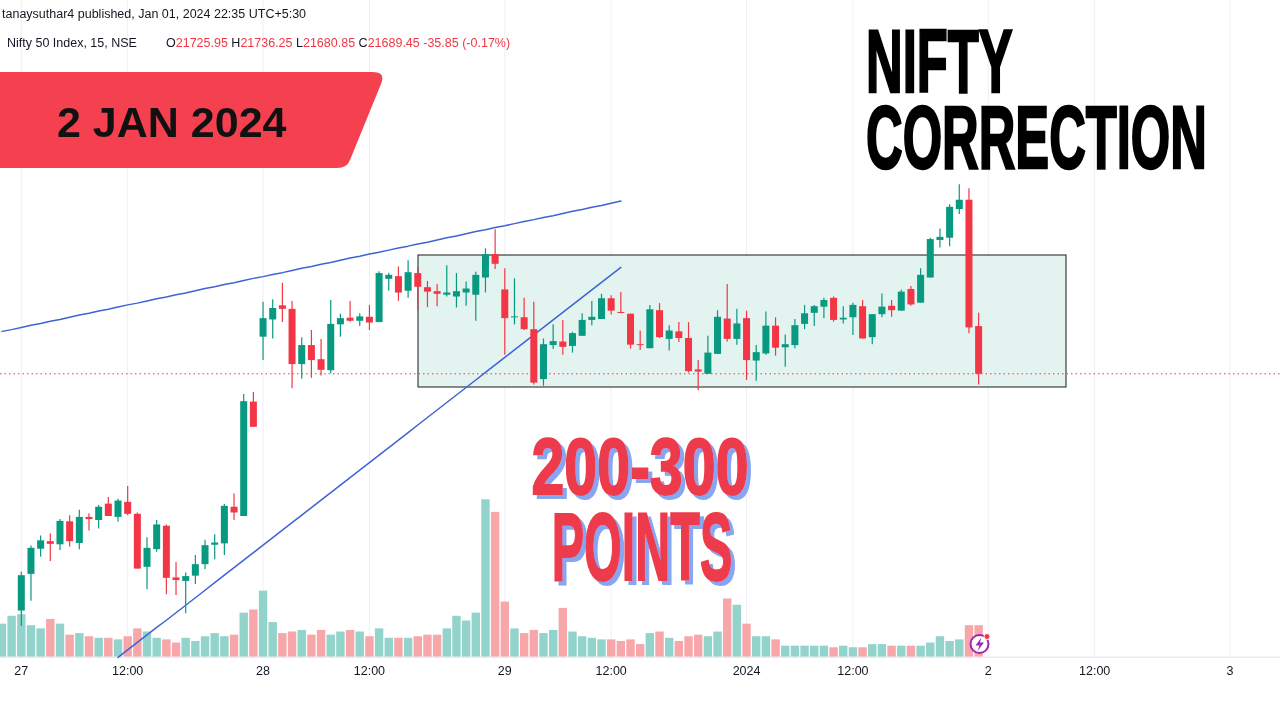 This screenshot has width=1280, height=720. Describe the element at coordinates (263, 670) in the screenshot. I see `x-tick-label: 28` at that location.